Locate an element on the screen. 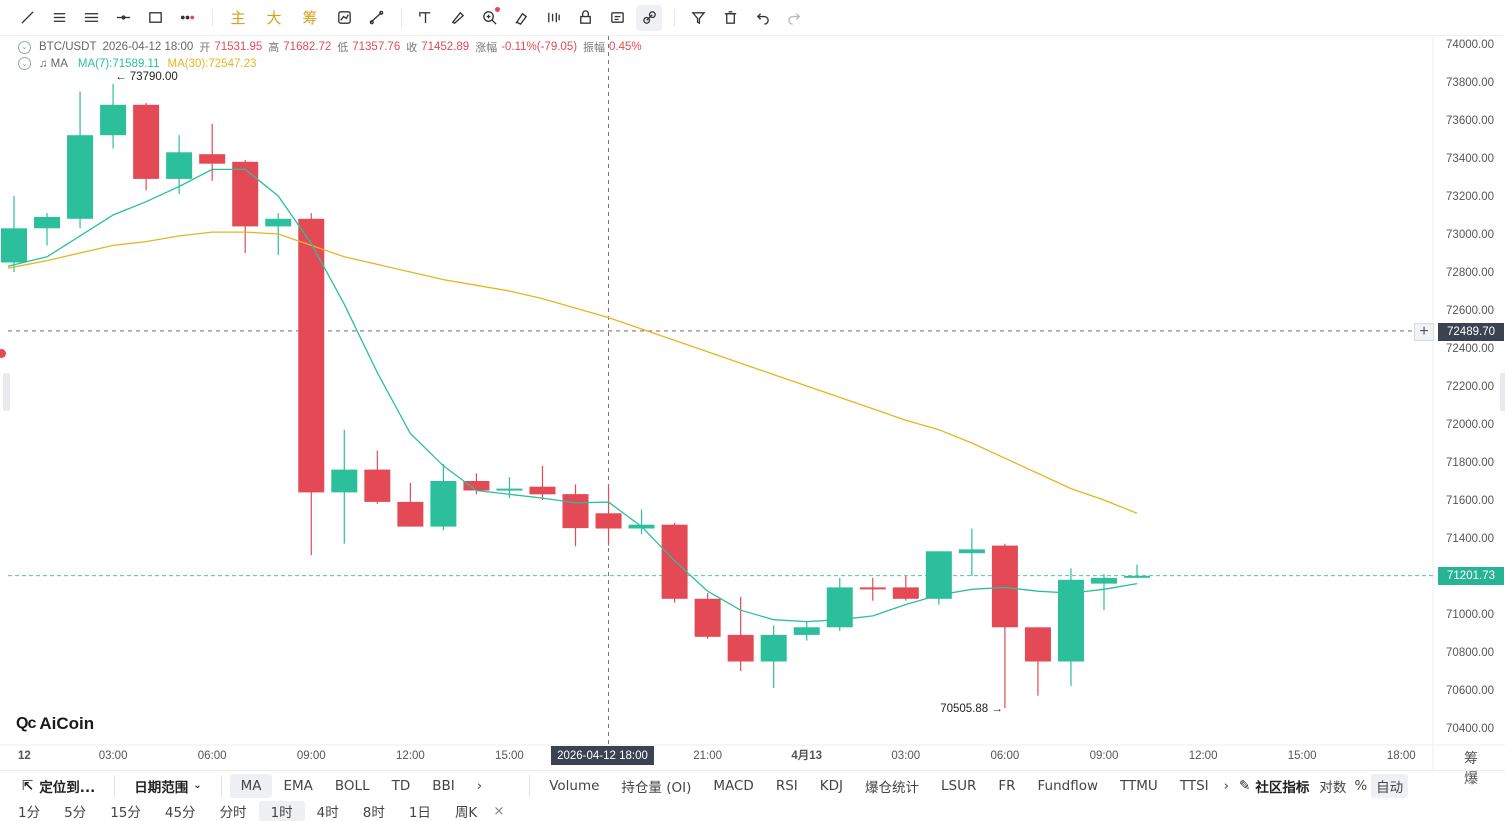  indicator-boll: BOLL is located at coordinates (352, 785).